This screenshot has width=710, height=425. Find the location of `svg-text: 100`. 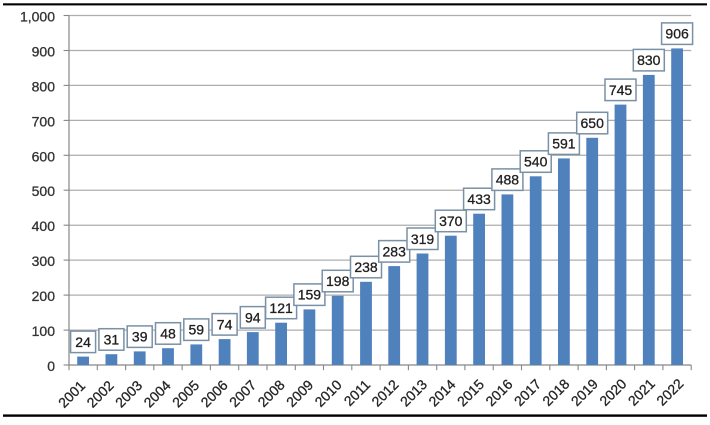

svg-text: 100 is located at coordinates (44, 331).